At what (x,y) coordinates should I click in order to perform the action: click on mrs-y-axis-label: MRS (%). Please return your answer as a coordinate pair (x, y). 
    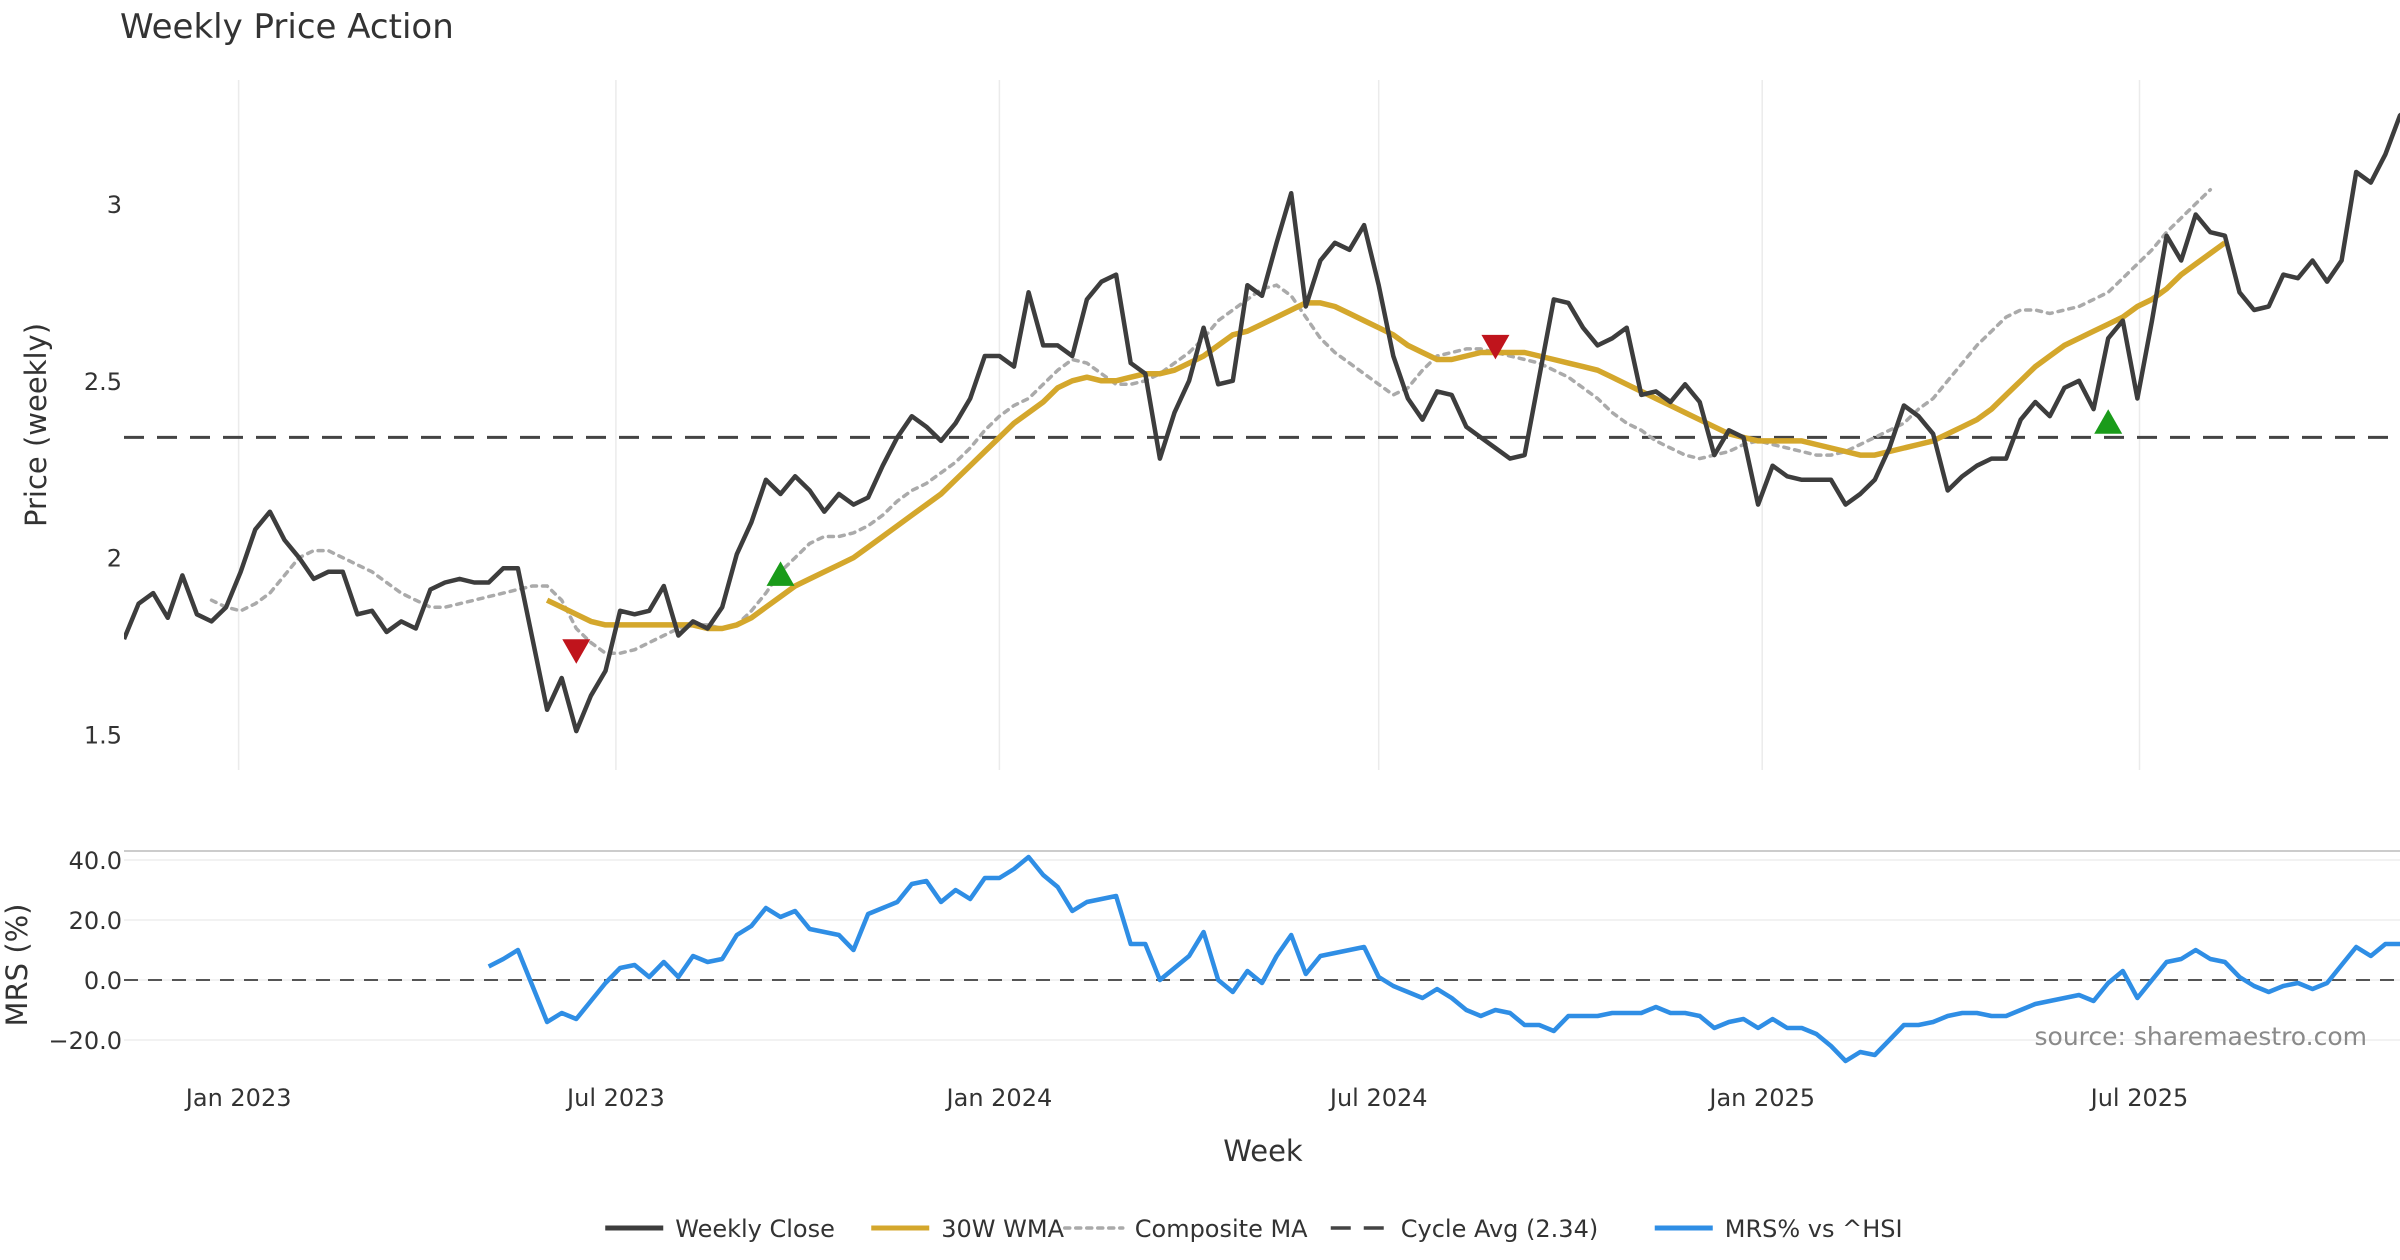
    Looking at the image, I should click on (17, 965).